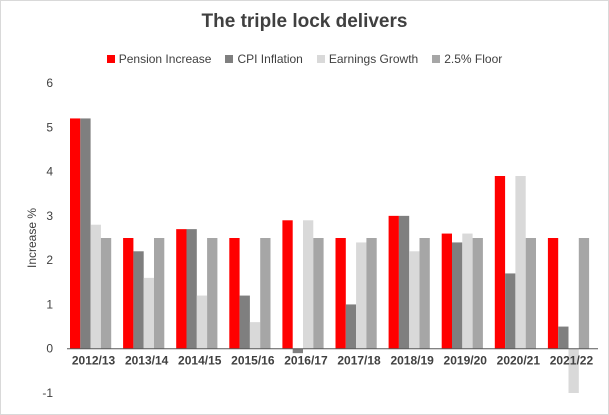  What do you see at coordinates (49, 216) in the screenshot?
I see `y-tick-label: 3` at bounding box center [49, 216].